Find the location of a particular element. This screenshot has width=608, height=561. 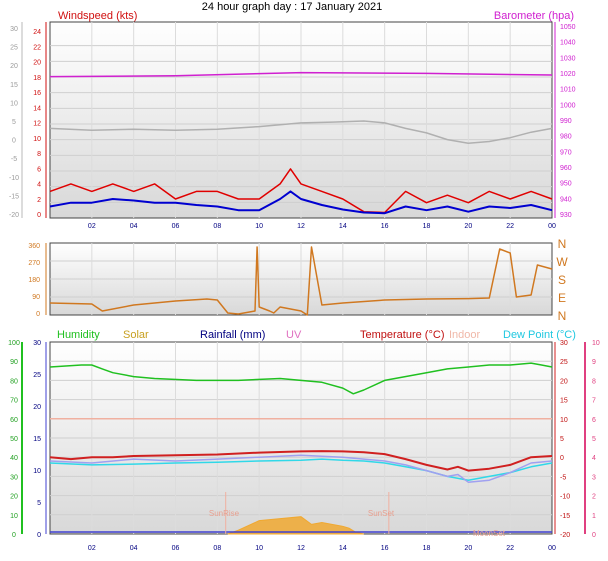

legend-entry: Dew Point (°C) is located at coordinates (539, 335).